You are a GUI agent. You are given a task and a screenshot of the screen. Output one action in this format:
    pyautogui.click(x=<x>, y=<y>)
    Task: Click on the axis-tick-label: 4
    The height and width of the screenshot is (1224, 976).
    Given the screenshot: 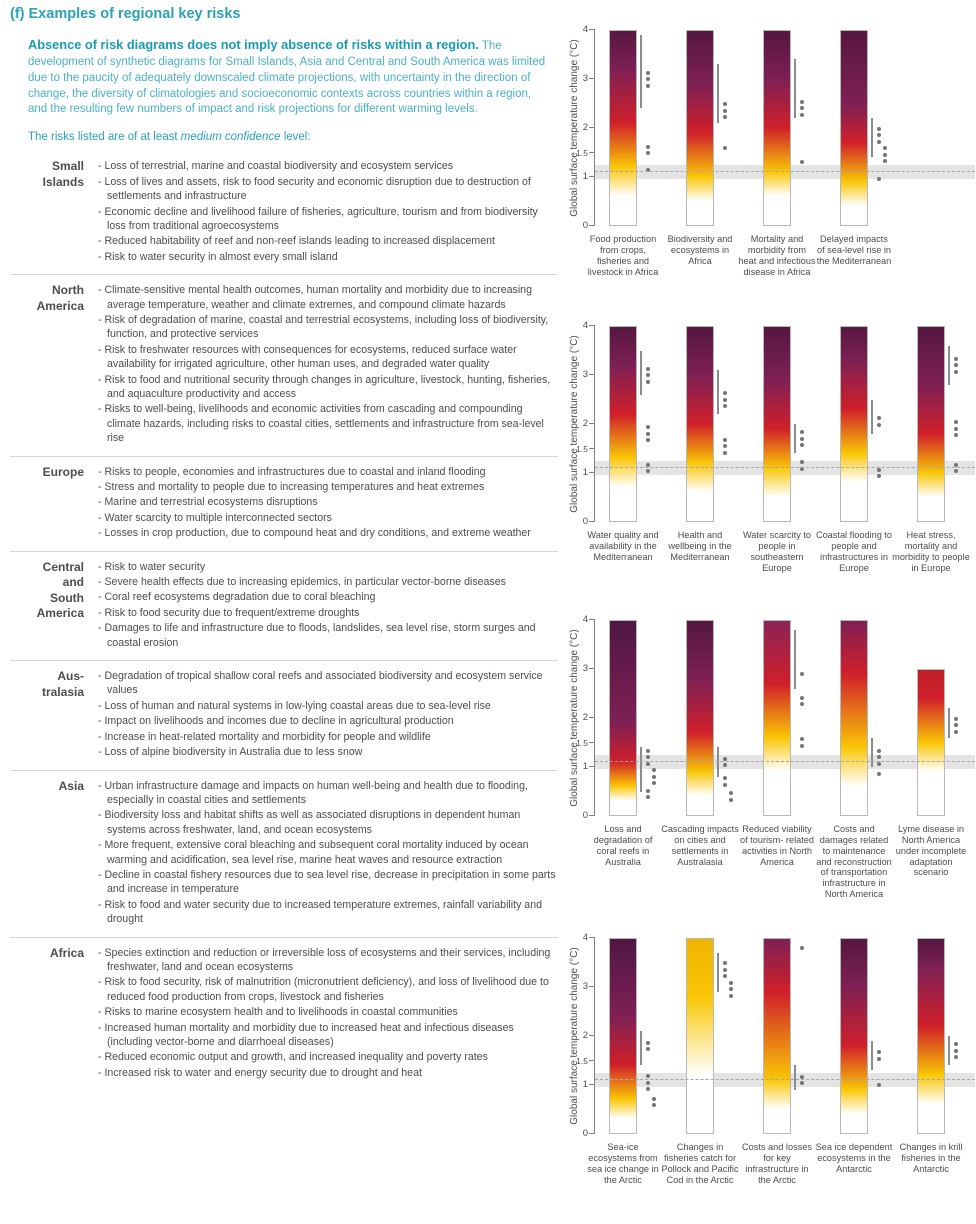 What is the action you would take?
    pyautogui.click(x=585, y=619)
    